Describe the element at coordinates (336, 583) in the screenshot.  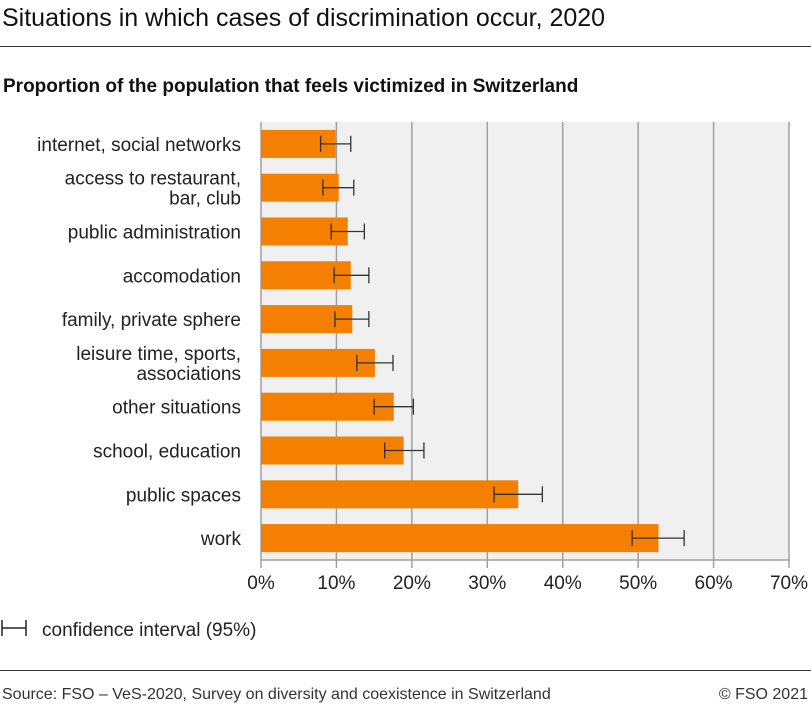
I see `x-tick-label: 10%` at that location.